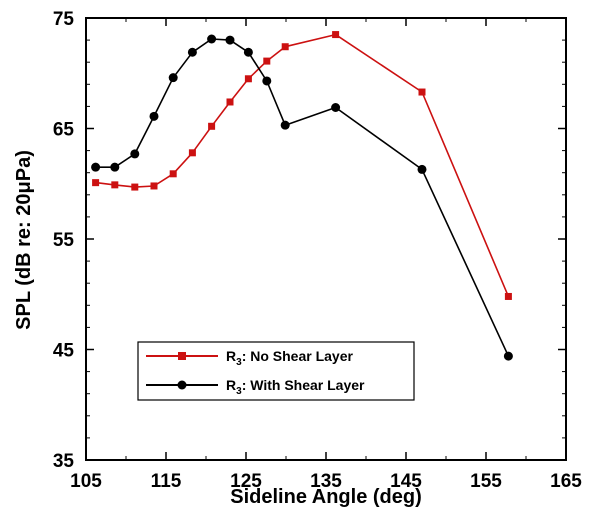 This screenshot has height=516, width=589. Describe the element at coordinates (64, 461) in the screenshot. I see `y-tick-label: 35` at that location.